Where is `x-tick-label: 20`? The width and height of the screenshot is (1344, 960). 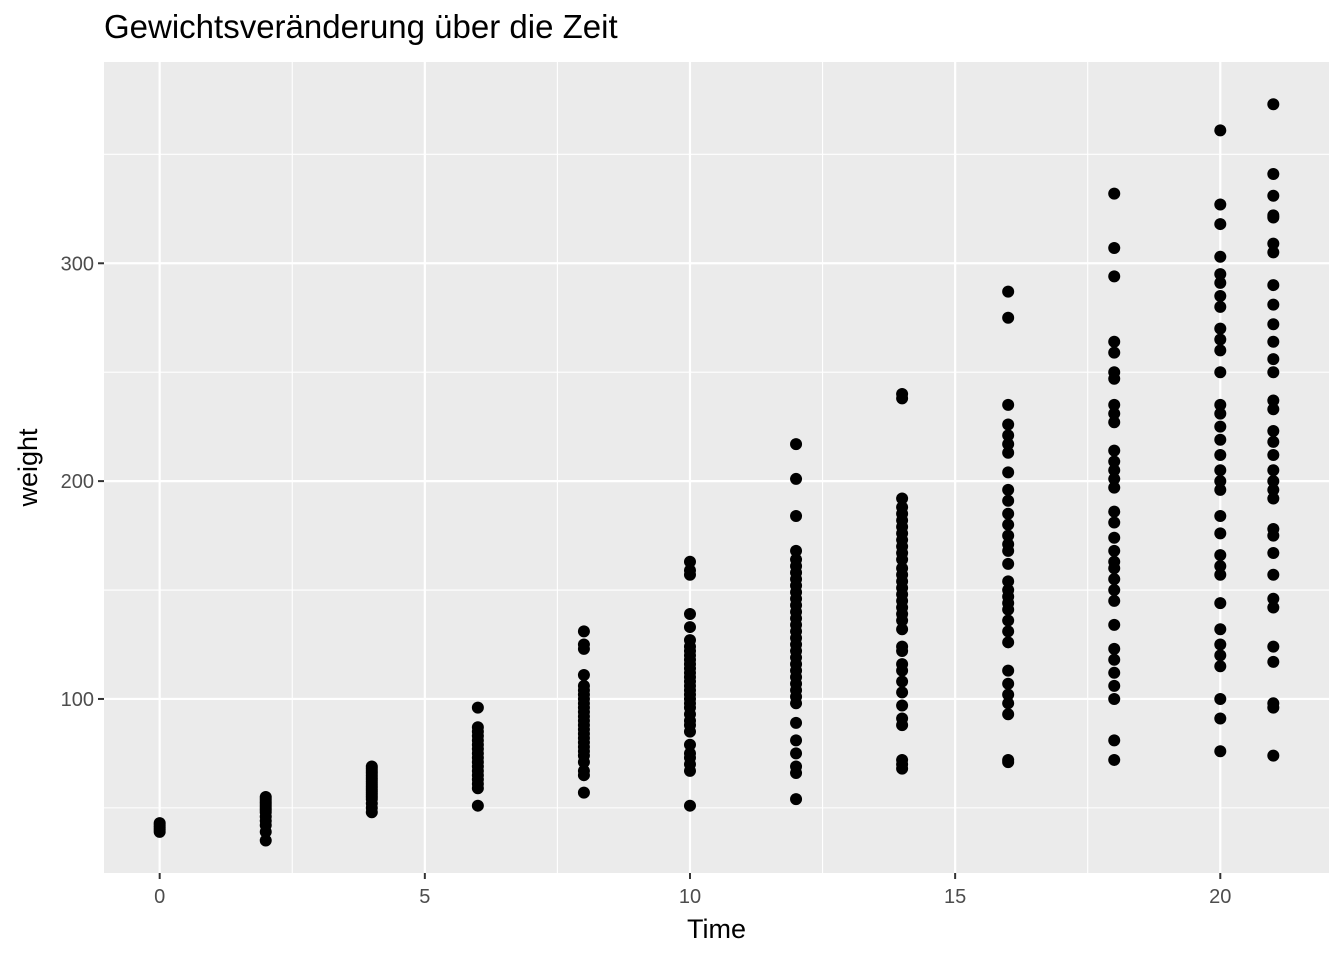 x-tick-label: 20 is located at coordinates (1220, 897).